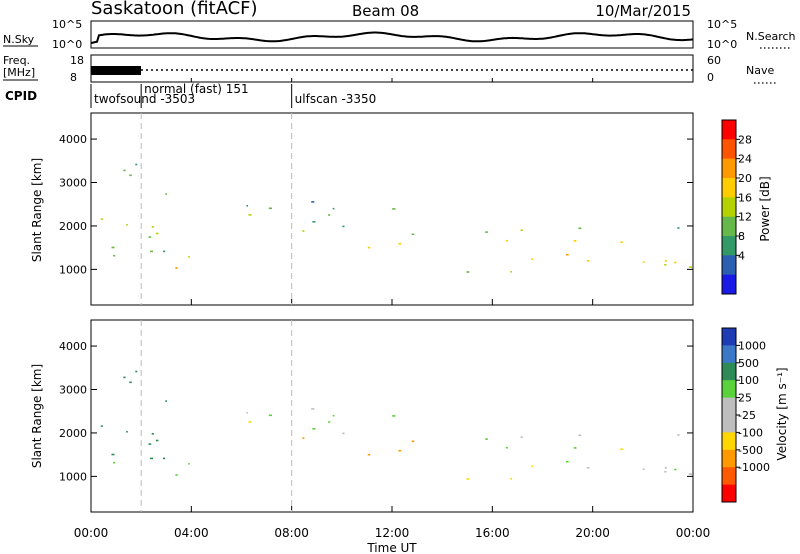 This screenshot has height=554, width=800. What do you see at coordinates (37, 416) in the screenshot?
I see `velocity-ylabel: Slant Range [km]` at bounding box center [37, 416].